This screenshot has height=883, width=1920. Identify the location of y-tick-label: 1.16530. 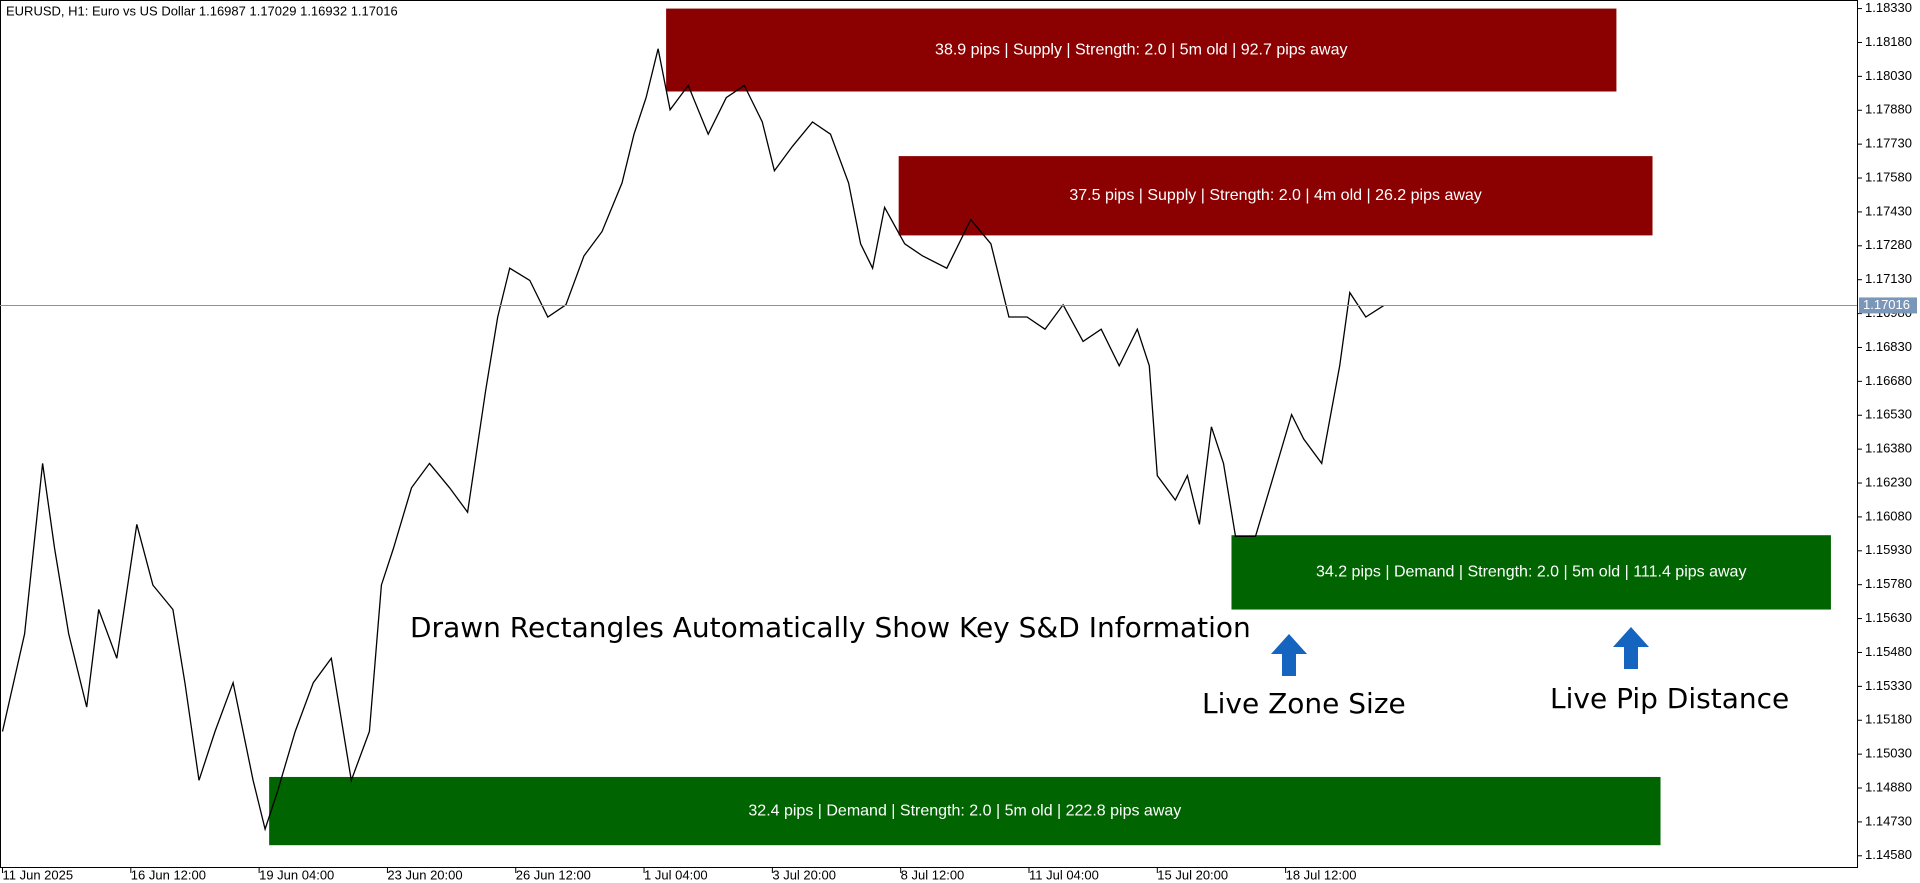
(1888, 414).